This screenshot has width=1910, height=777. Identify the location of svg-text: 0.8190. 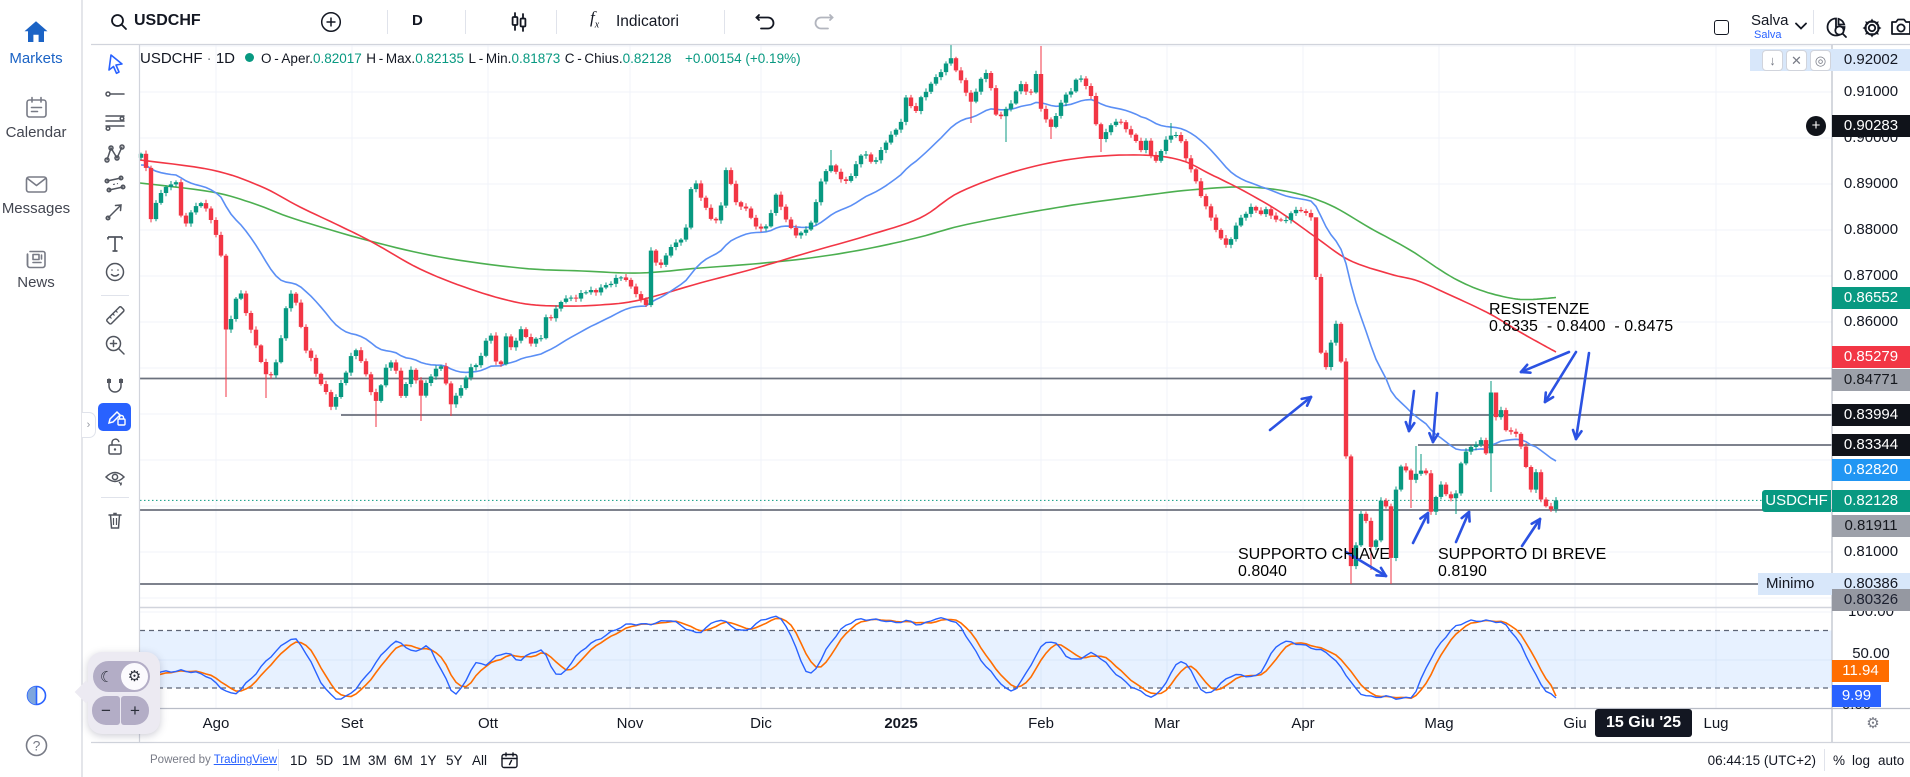
(1462, 571).